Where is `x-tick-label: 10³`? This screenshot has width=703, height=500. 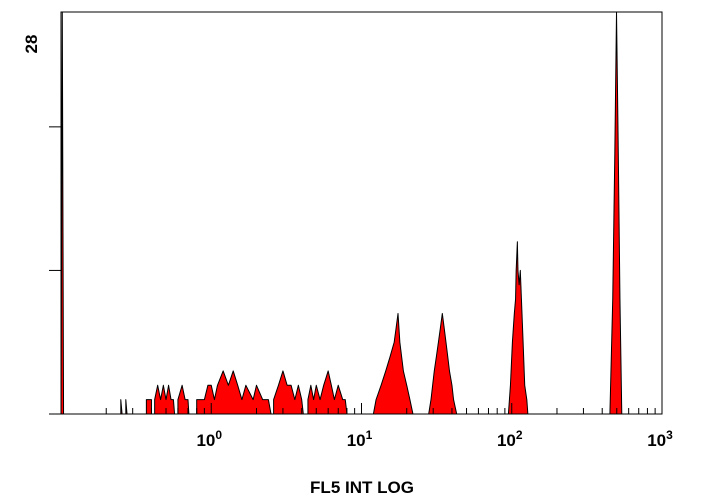 x-tick-label: 10³ is located at coordinates (660, 439).